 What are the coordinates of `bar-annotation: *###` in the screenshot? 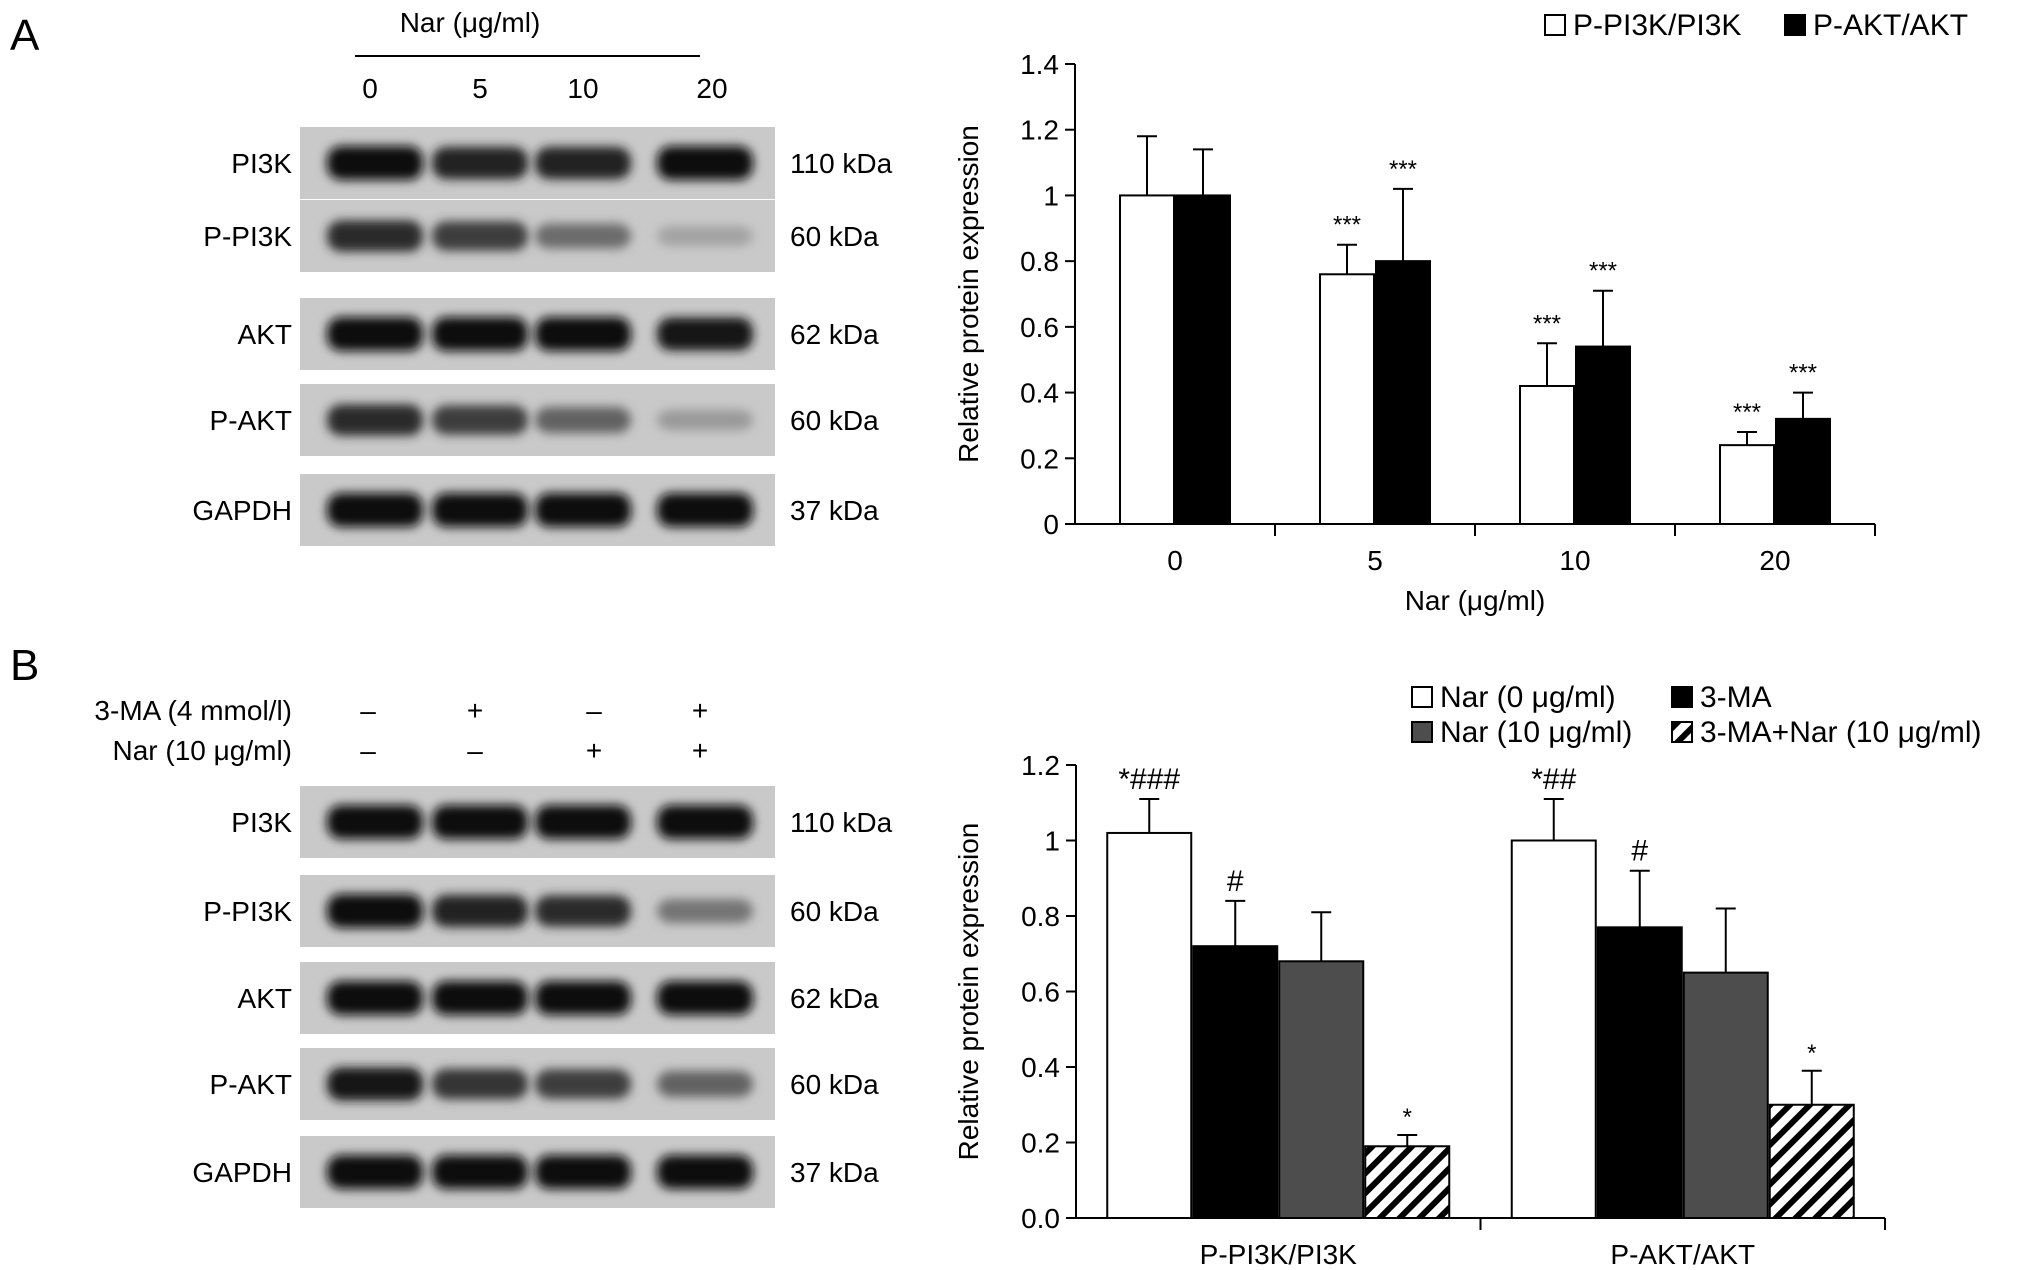 It's located at (1149, 779).